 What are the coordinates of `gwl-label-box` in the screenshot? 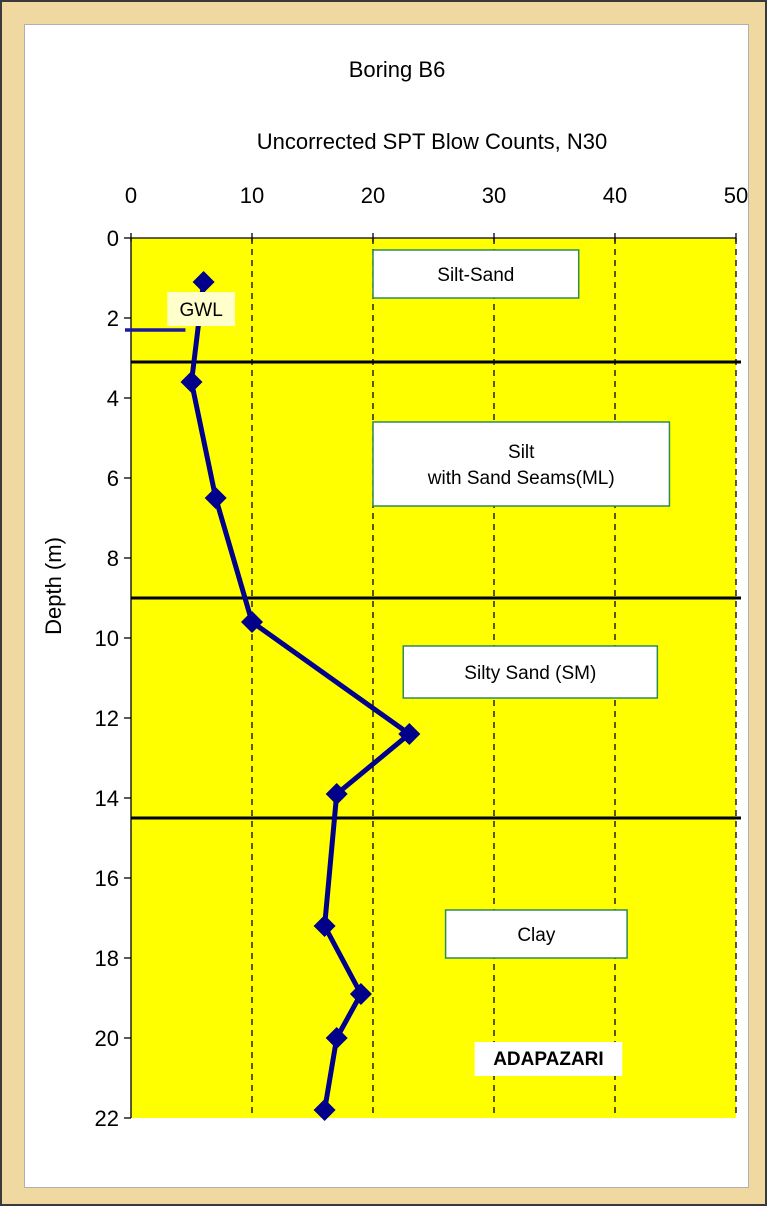 It's located at (201, 309).